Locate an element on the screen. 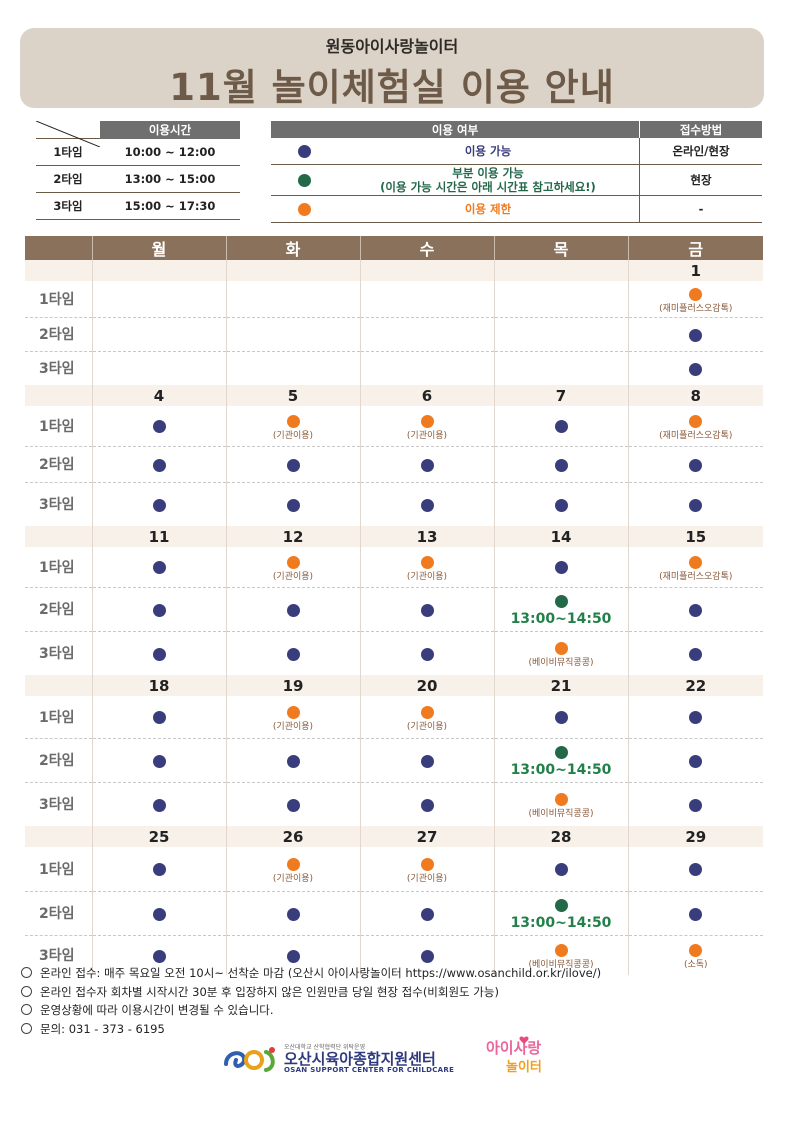 This screenshot has height=1123, width=793. legend-label: 부분 이용 가능 is located at coordinates (488, 173).